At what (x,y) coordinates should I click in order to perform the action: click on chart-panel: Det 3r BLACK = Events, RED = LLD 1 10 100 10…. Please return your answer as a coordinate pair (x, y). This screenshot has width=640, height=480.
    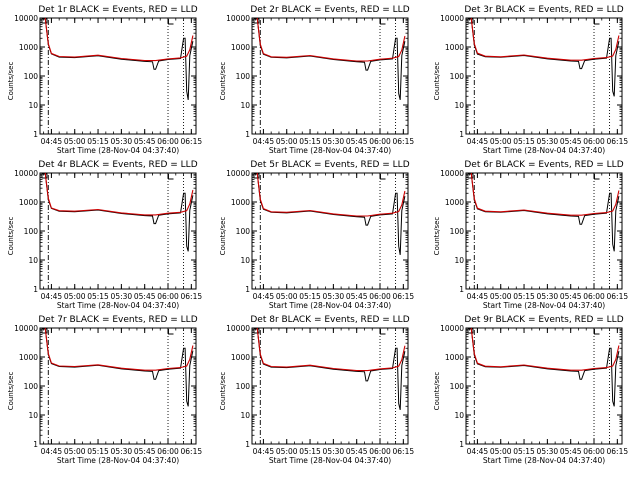
    Looking at the image, I should click on (530, 80).